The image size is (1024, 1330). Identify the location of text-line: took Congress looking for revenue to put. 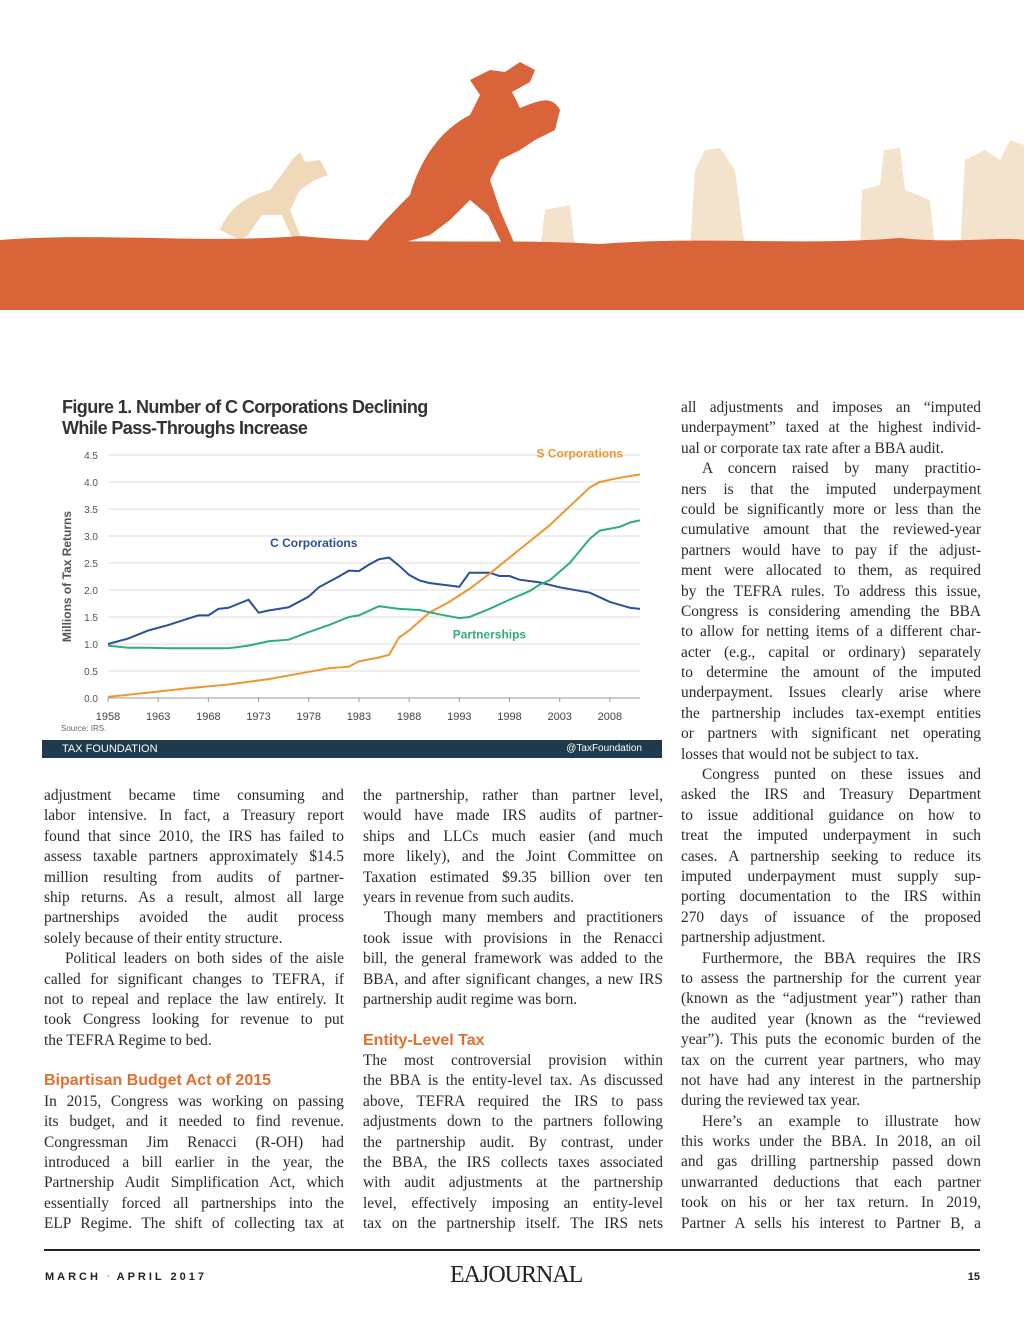
(194, 1020).